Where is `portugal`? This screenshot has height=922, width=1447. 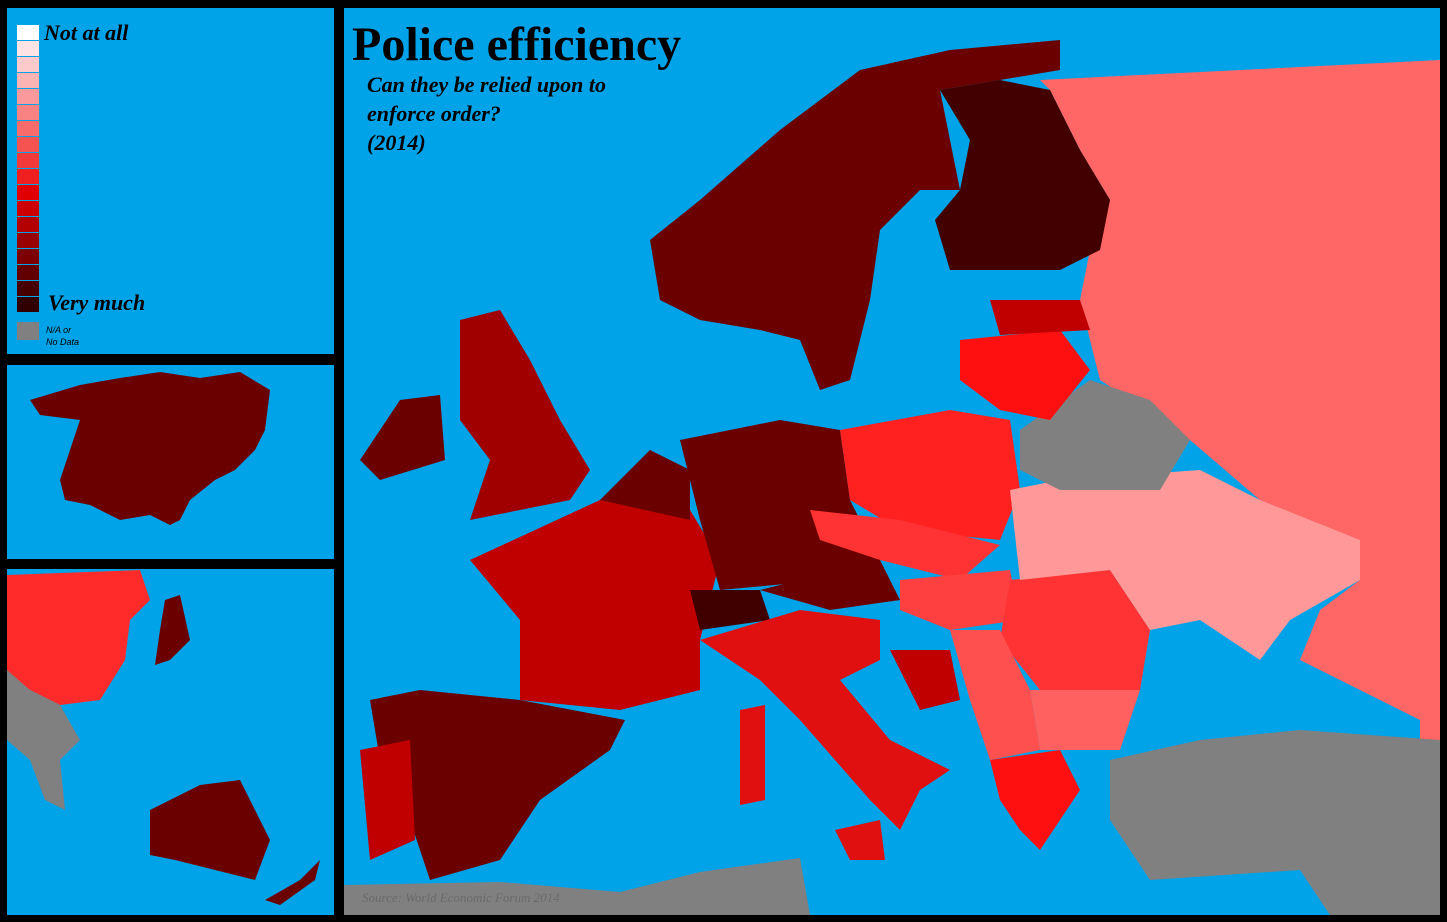
portugal is located at coordinates (387, 800).